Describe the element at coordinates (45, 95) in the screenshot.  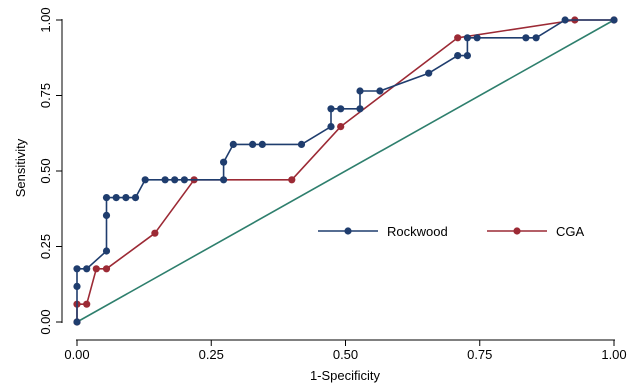
I see `y-tick-label: 0.75` at that location.